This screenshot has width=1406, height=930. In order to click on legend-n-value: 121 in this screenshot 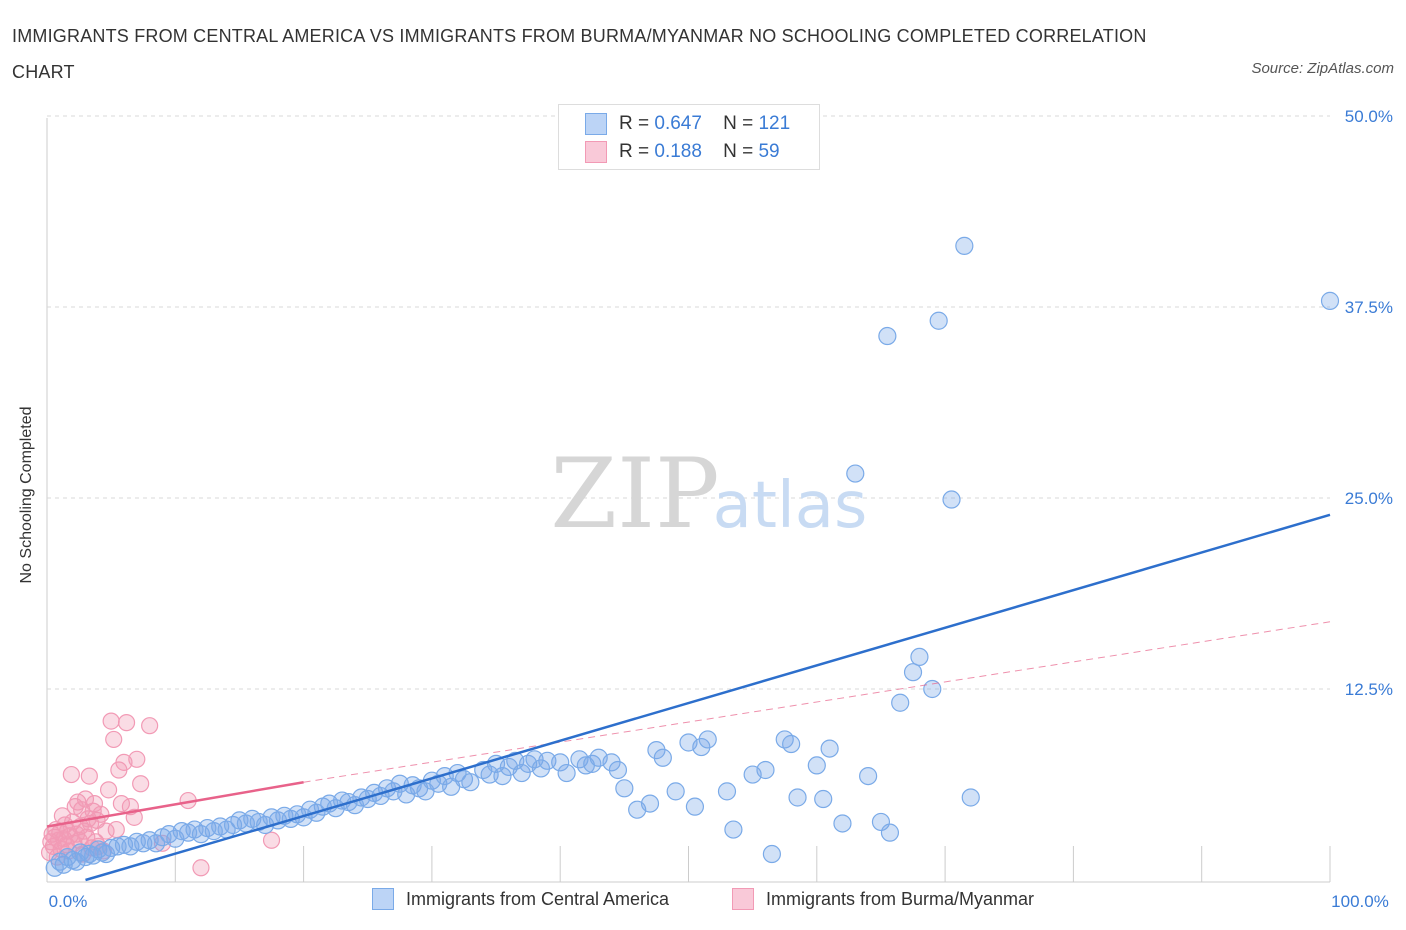, I will do `click(774, 123)`.